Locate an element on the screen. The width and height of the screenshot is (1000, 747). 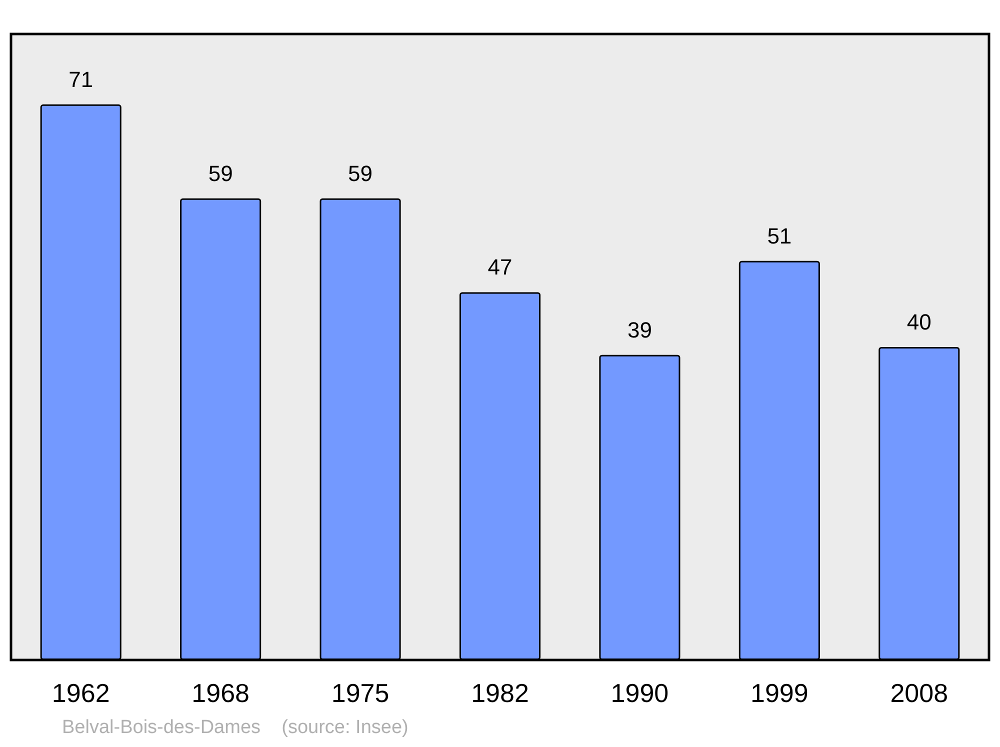
data-label: 40 is located at coordinates (919, 322).